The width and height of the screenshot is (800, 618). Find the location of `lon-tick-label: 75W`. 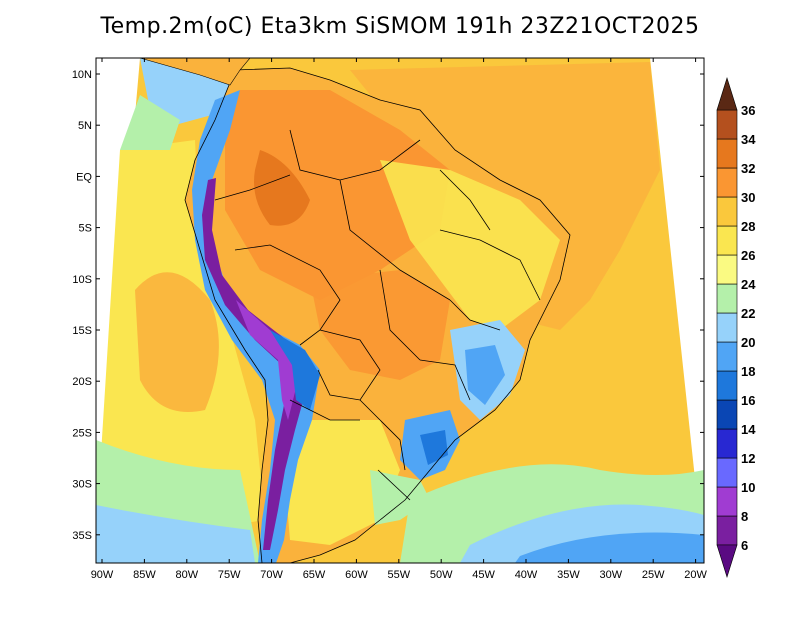

lon-tick-label: 75W is located at coordinates (229, 575).